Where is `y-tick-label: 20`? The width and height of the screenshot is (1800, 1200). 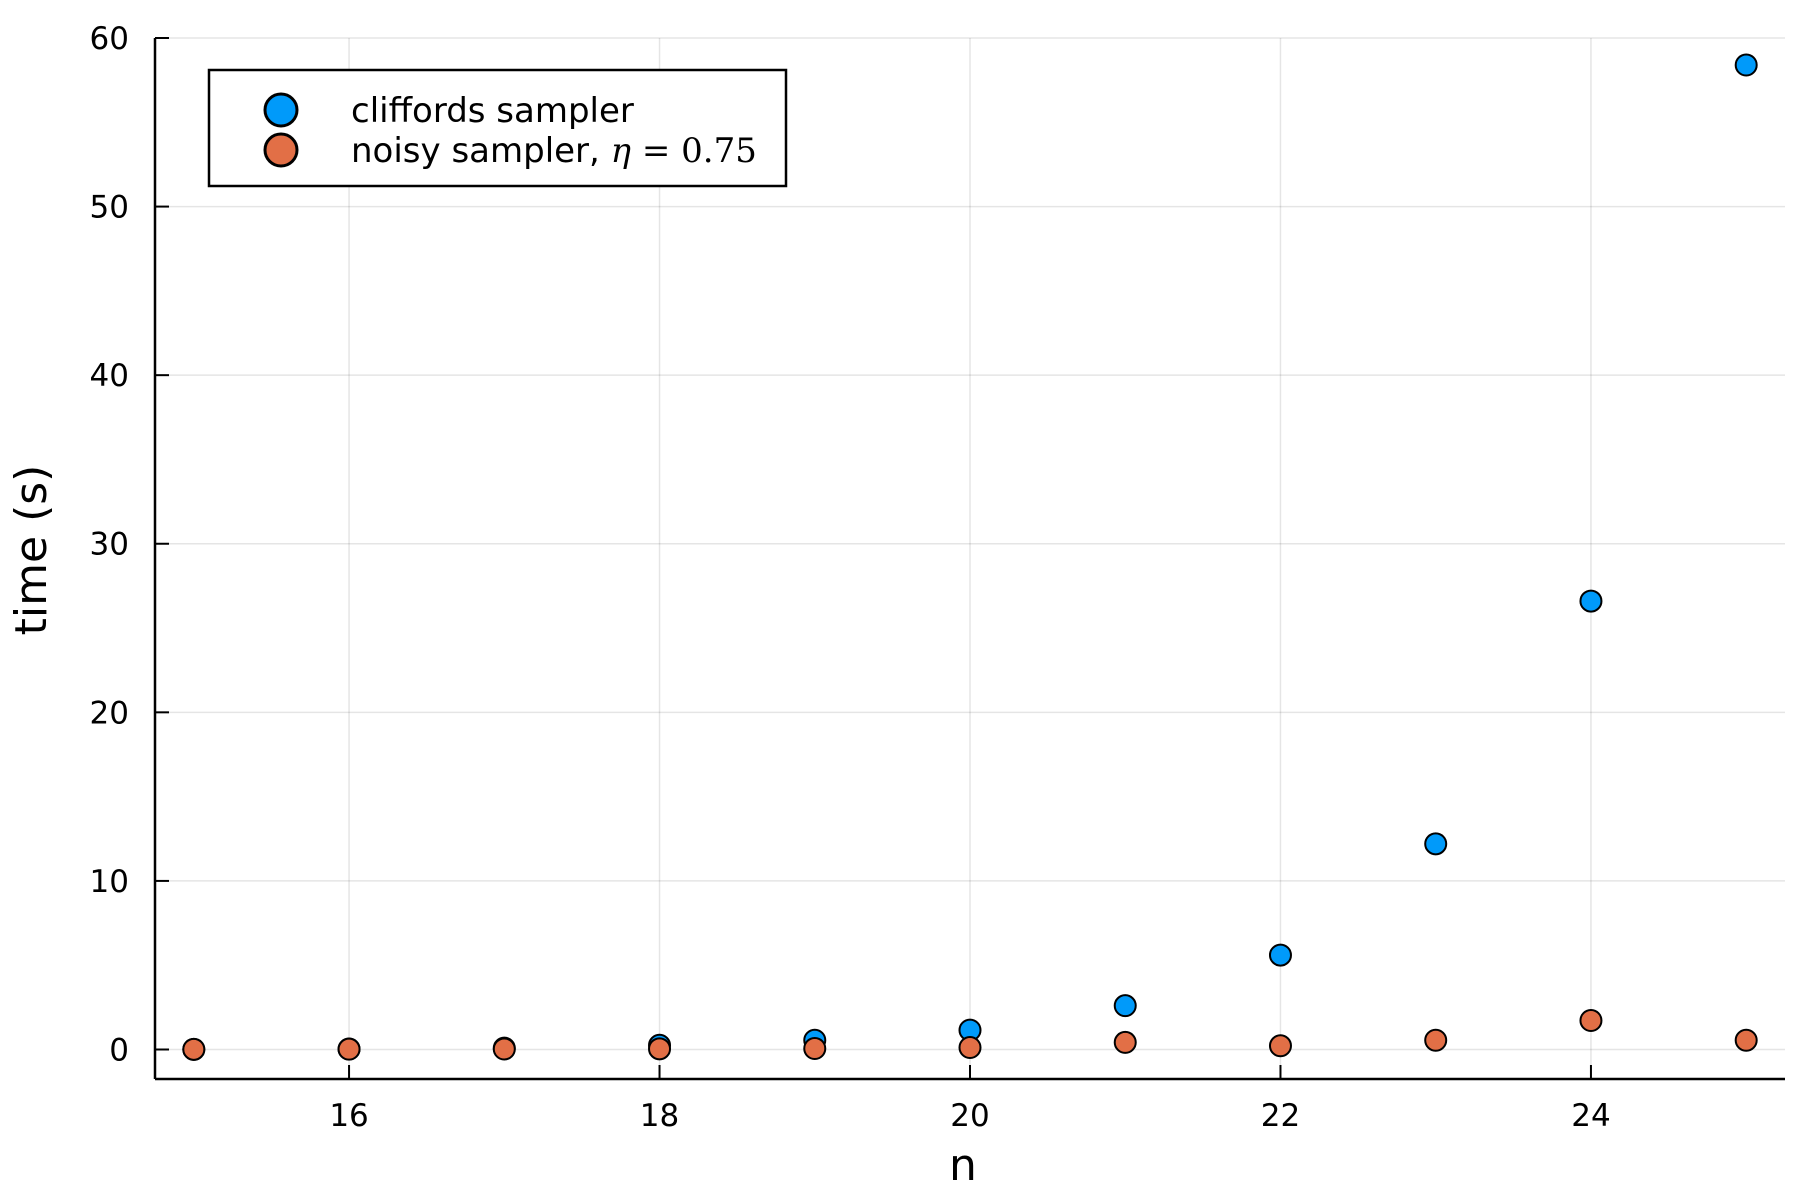 y-tick-label: 20 is located at coordinates (109, 713).